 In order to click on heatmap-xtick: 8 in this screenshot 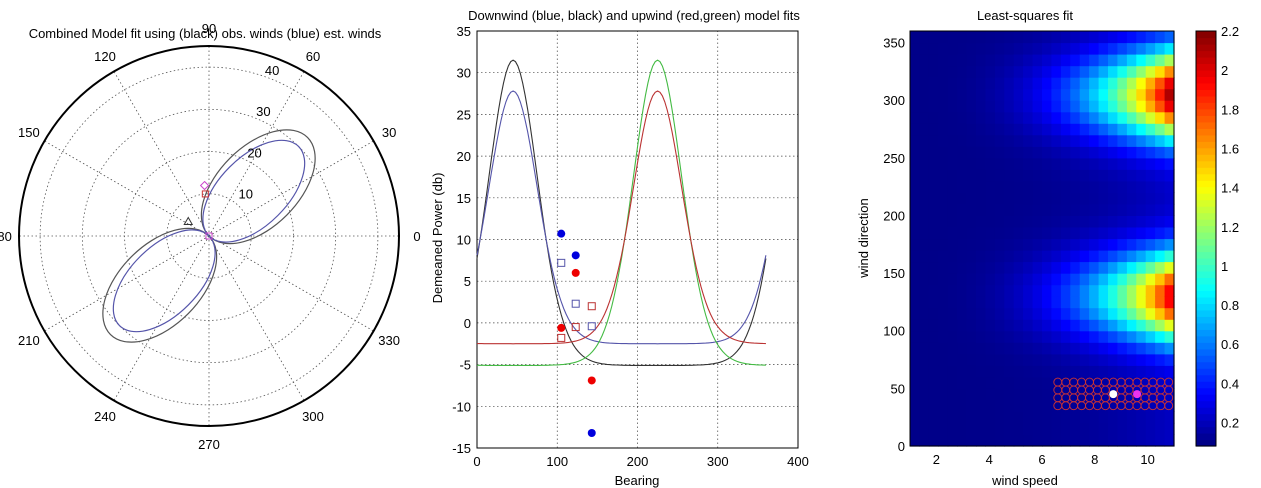, I will do `click(1094, 459)`.